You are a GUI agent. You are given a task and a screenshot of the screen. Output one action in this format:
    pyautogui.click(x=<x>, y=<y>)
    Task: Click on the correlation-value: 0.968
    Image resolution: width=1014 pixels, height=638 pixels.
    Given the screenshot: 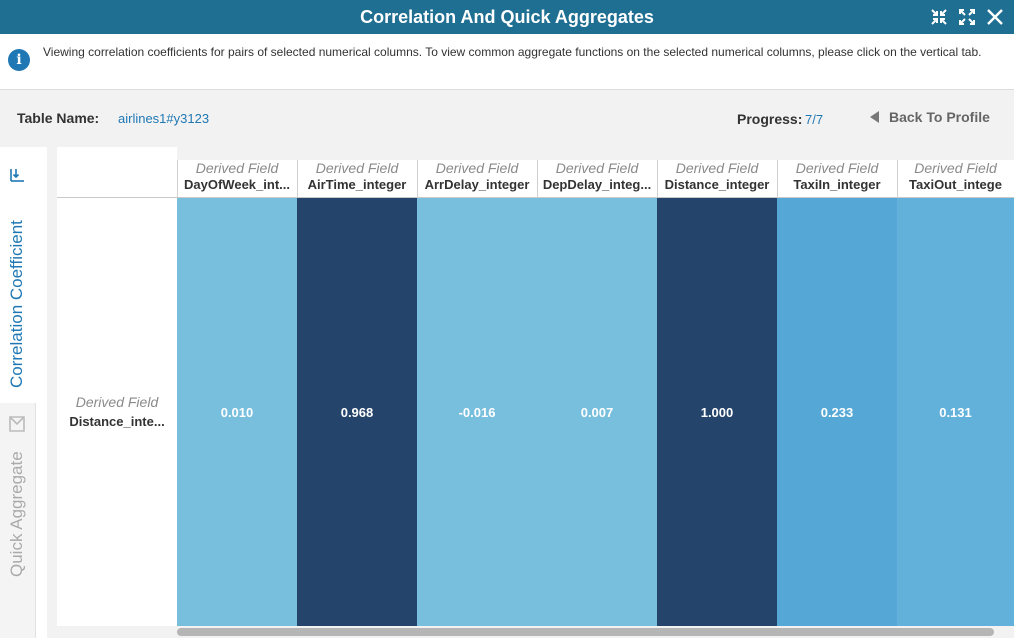 What is the action you would take?
    pyautogui.click(x=357, y=412)
    